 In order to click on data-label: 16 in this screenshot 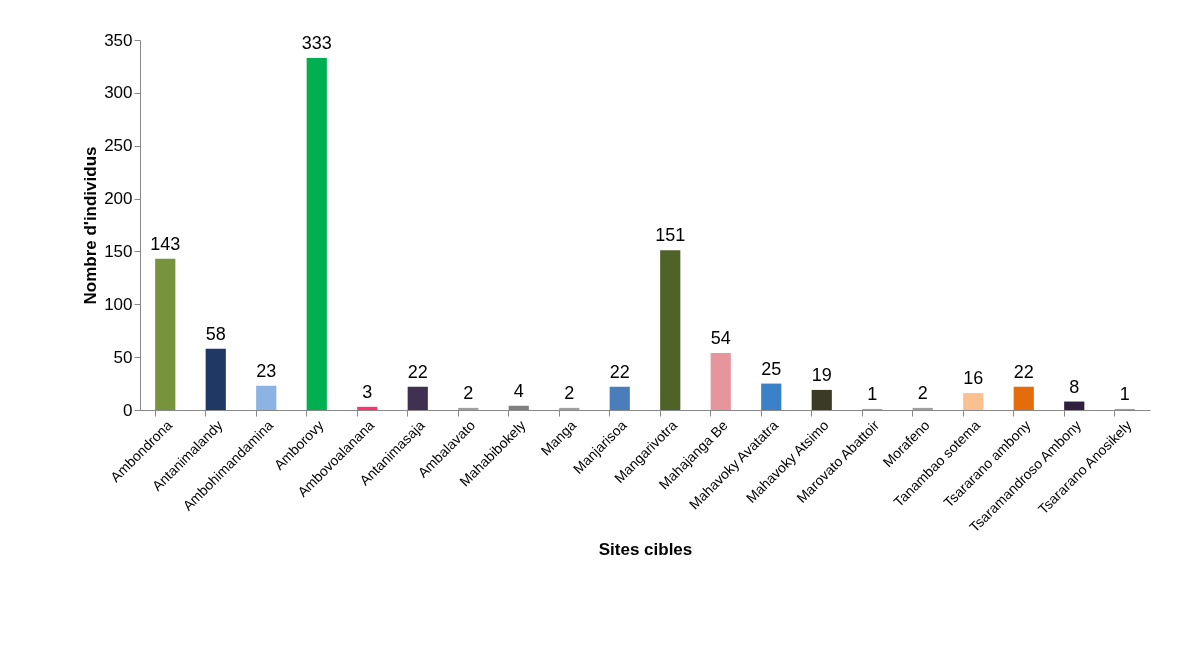, I will do `click(973, 378)`.